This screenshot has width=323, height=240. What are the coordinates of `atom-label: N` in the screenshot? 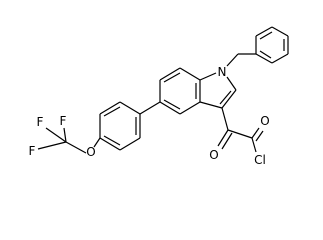 It's located at (222, 72).